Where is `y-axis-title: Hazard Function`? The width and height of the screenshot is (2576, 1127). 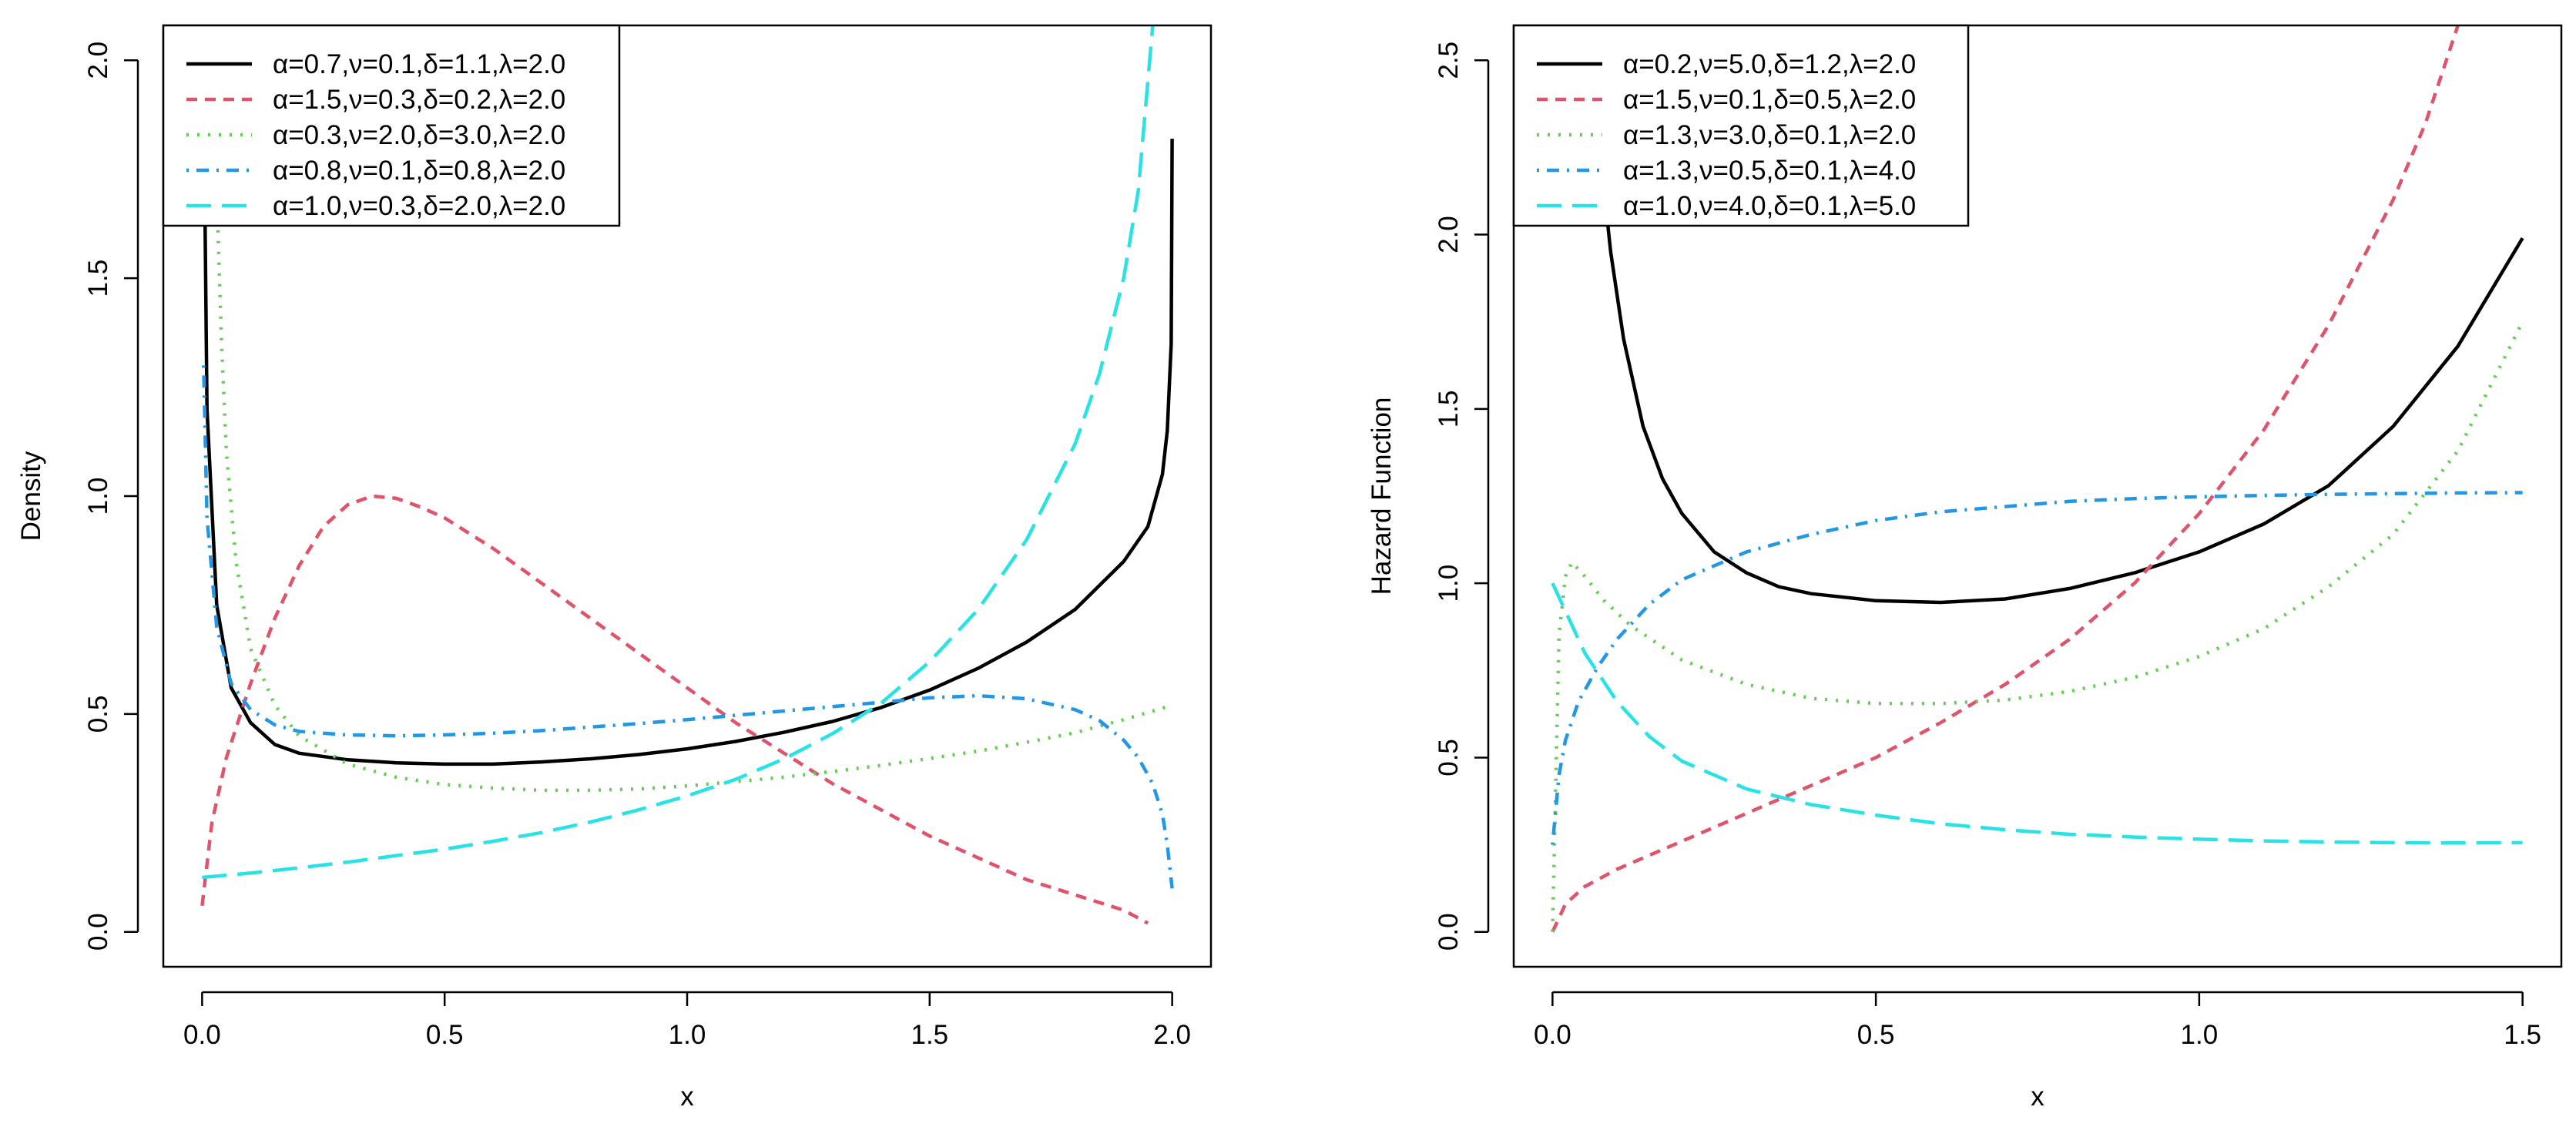
y-axis-title: Hazard Function is located at coordinates (1382, 496).